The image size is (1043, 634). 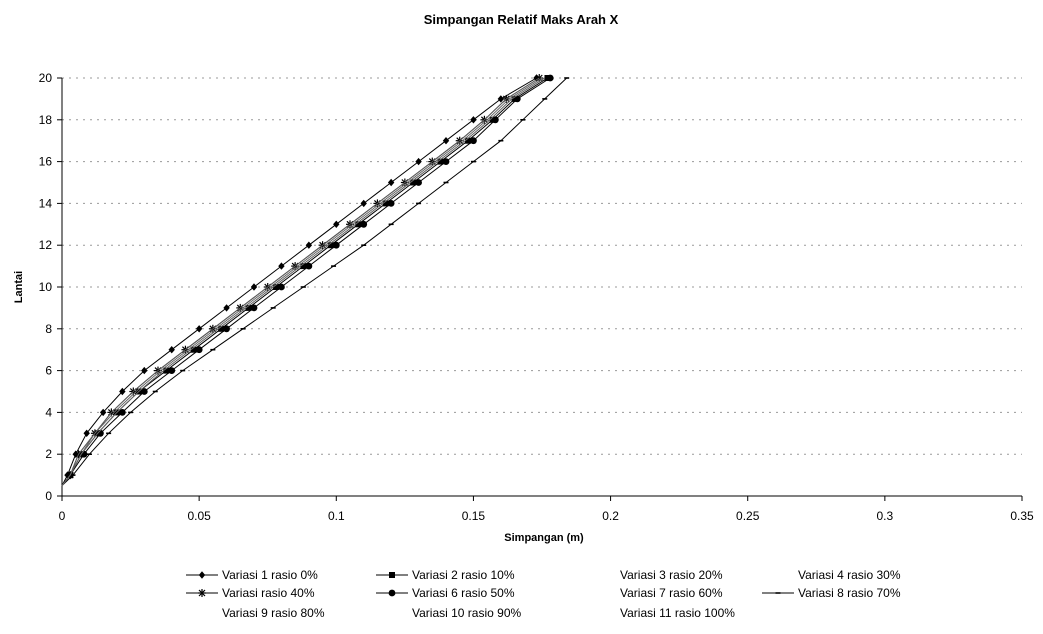 What do you see at coordinates (46, 245) in the screenshot?
I see `y-tick-label: 12` at bounding box center [46, 245].